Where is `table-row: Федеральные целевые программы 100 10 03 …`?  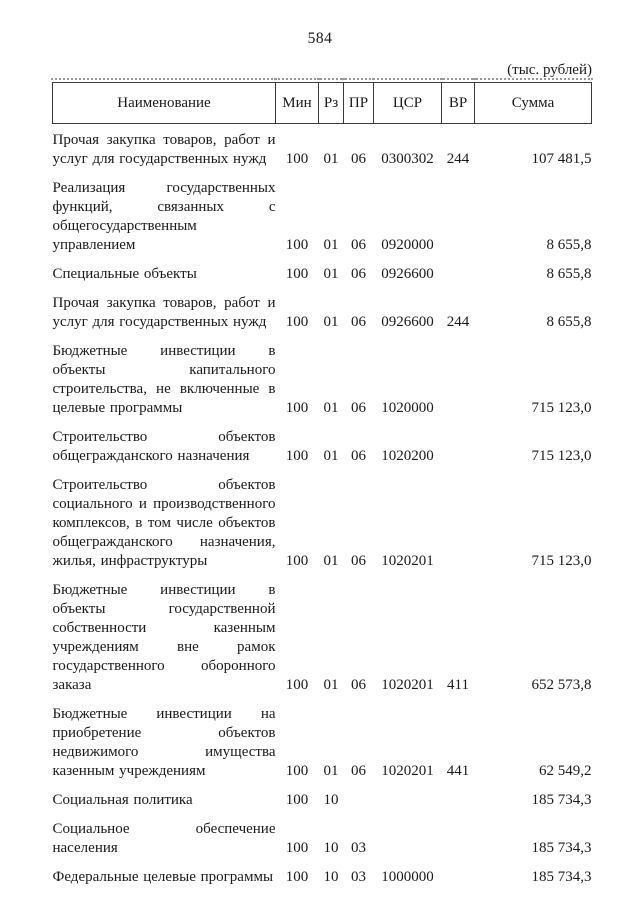 table-row: Федеральные целевые программы 100 10 03 … is located at coordinates (322, 877).